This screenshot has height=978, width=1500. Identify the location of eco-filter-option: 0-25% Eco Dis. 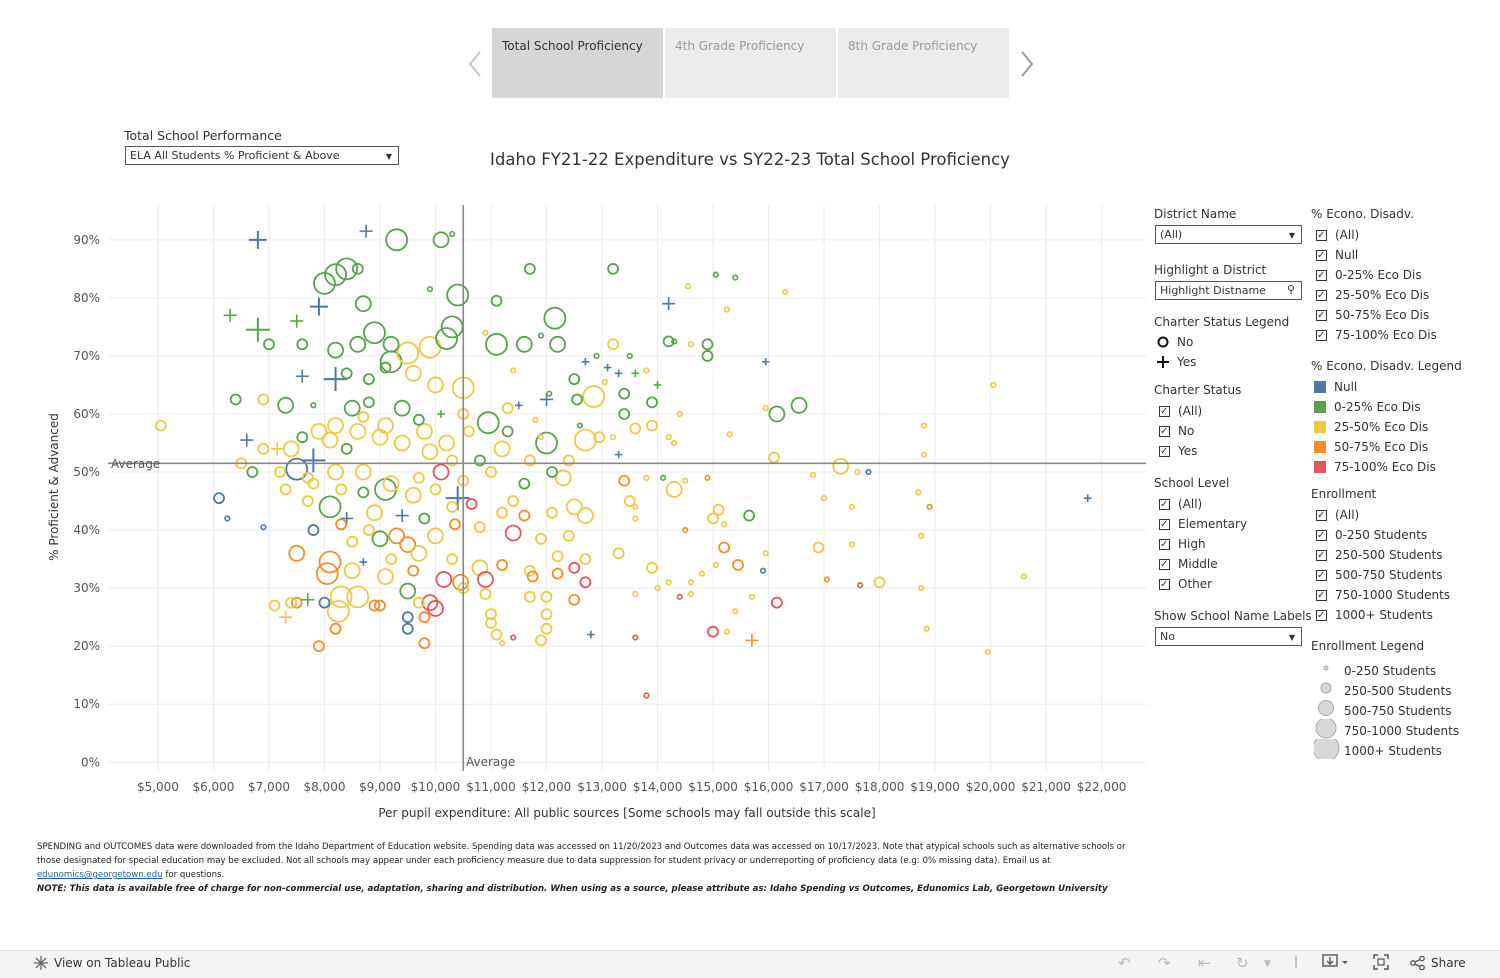
(1369, 275).